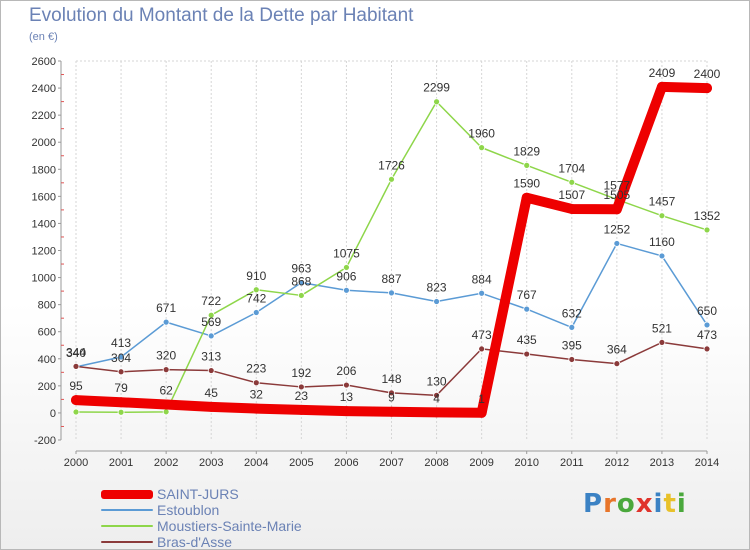 The height and width of the screenshot is (550, 750). What do you see at coordinates (572, 313) in the screenshot?
I see `data-label: 632` at bounding box center [572, 313].